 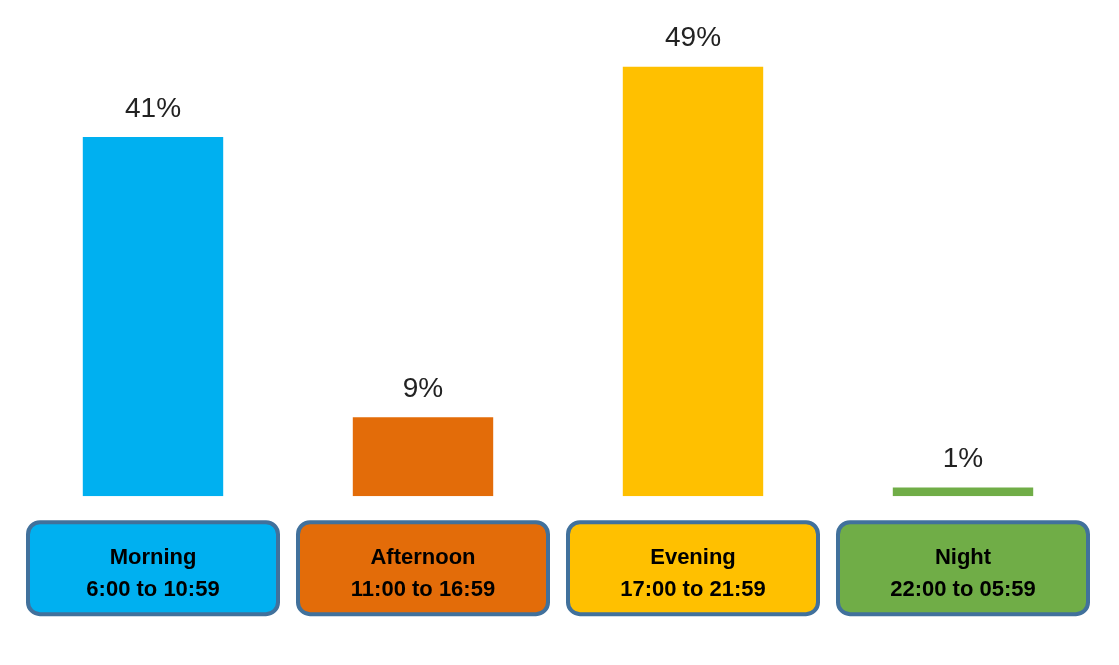 I want to click on category-label: 22:00 to 05:59, so click(x=963, y=589).